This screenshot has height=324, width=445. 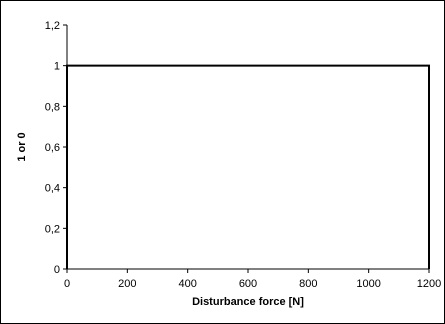 What do you see at coordinates (67, 284) in the screenshot?
I see `x-tick-label: 0` at bounding box center [67, 284].